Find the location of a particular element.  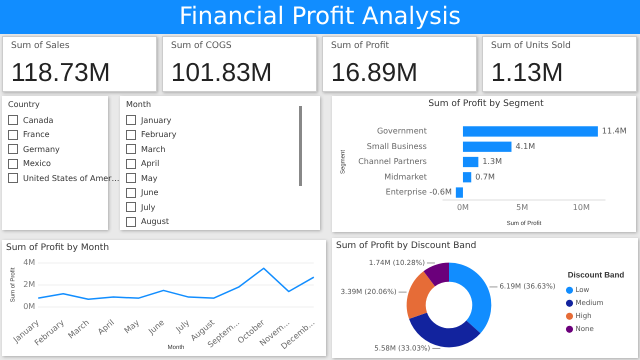

text: Sum of Sales is located at coordinates (41, 46).